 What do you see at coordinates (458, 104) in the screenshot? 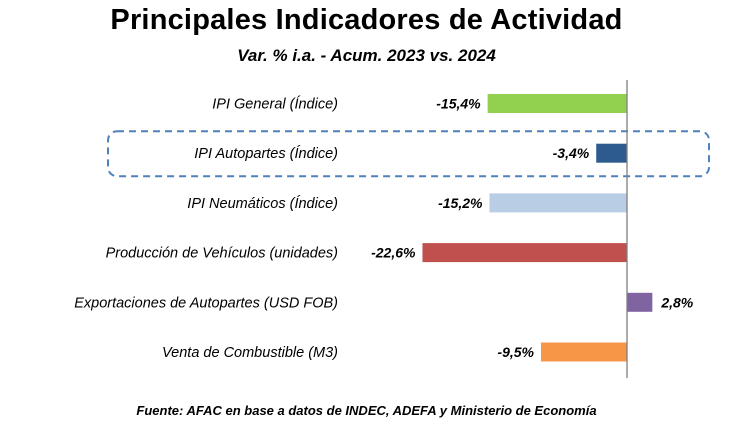
I see `data-label: -15,4%` at bounding box center [458, 104].